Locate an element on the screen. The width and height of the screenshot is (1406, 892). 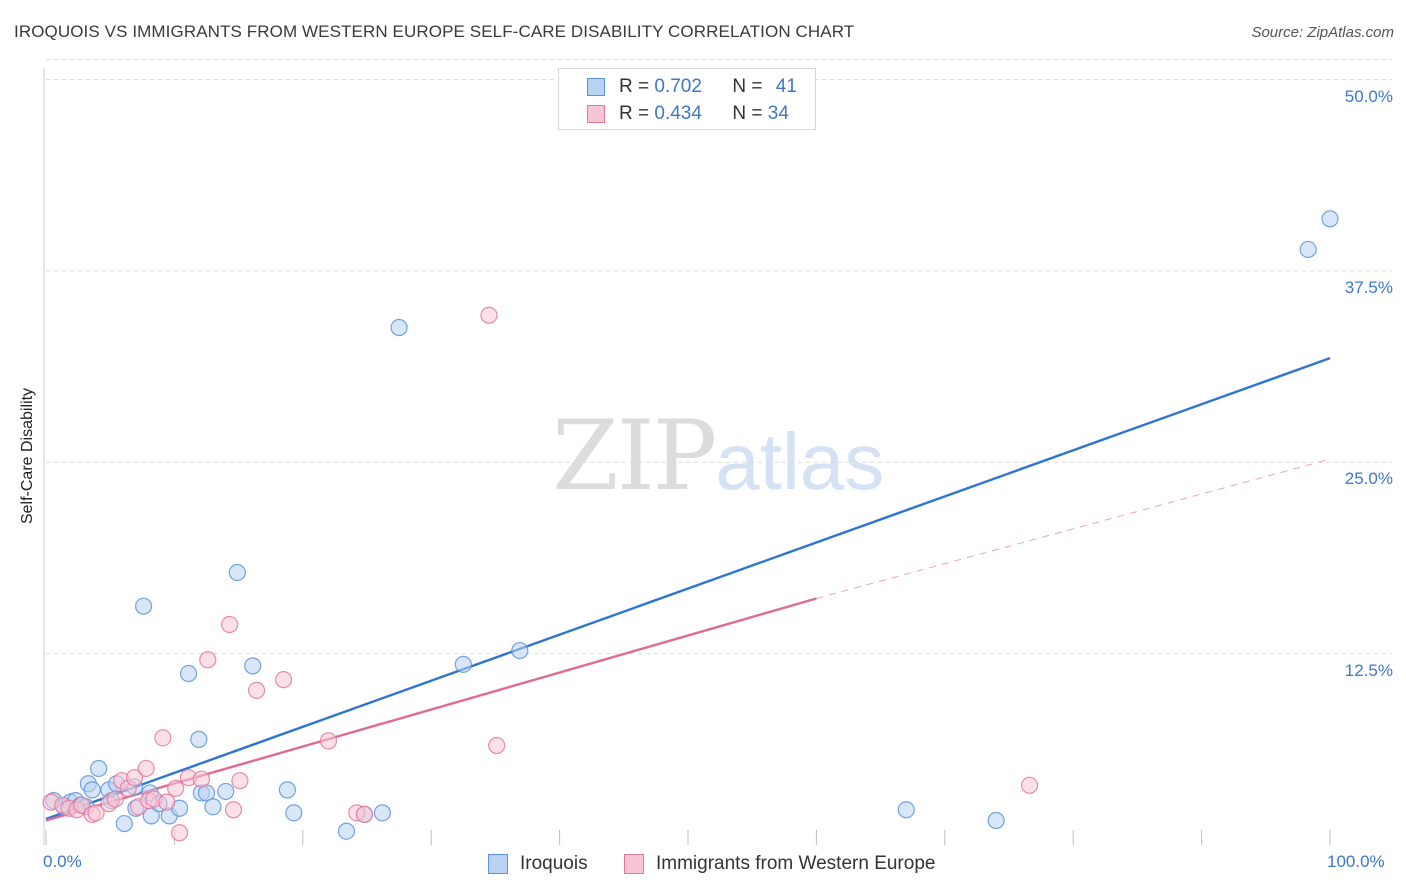
bottom-legend-label-iroquois: Iroquois is located at coordinates (554, 863).